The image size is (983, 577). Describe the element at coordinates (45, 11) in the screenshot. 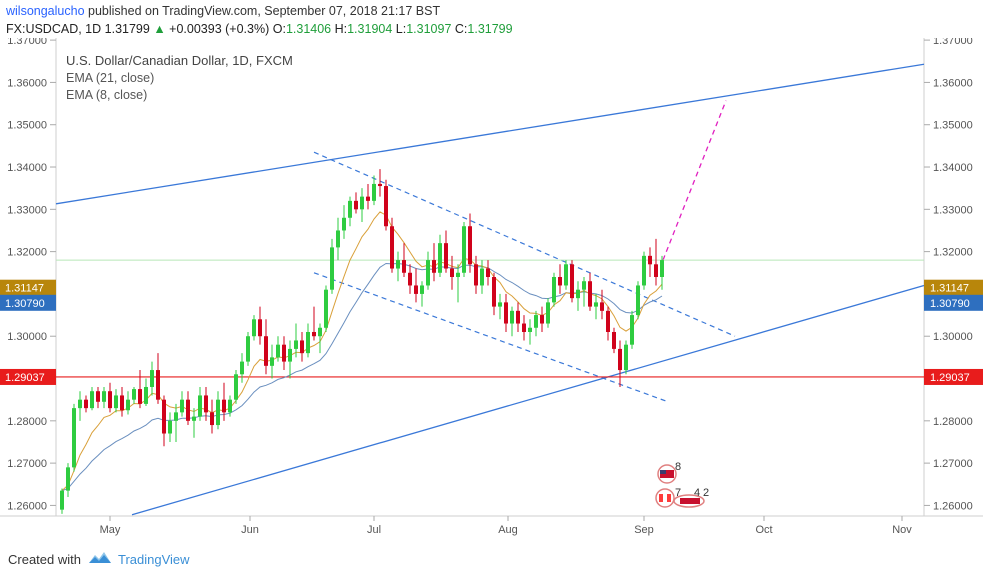

I see `author-link: wilsongalucho` at that location.